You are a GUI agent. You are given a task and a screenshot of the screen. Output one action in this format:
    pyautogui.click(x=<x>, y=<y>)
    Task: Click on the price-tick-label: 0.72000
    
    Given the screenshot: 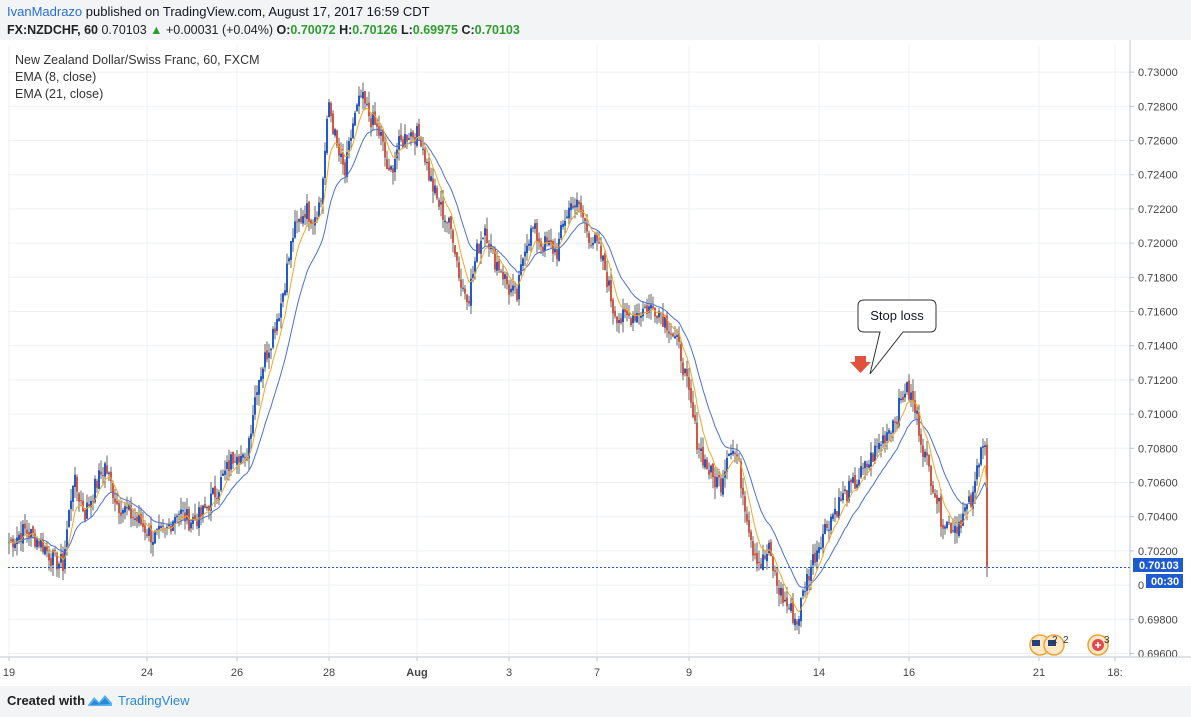 What is the action you would take?
    pyautogui.click(x=1158, y=244)
    